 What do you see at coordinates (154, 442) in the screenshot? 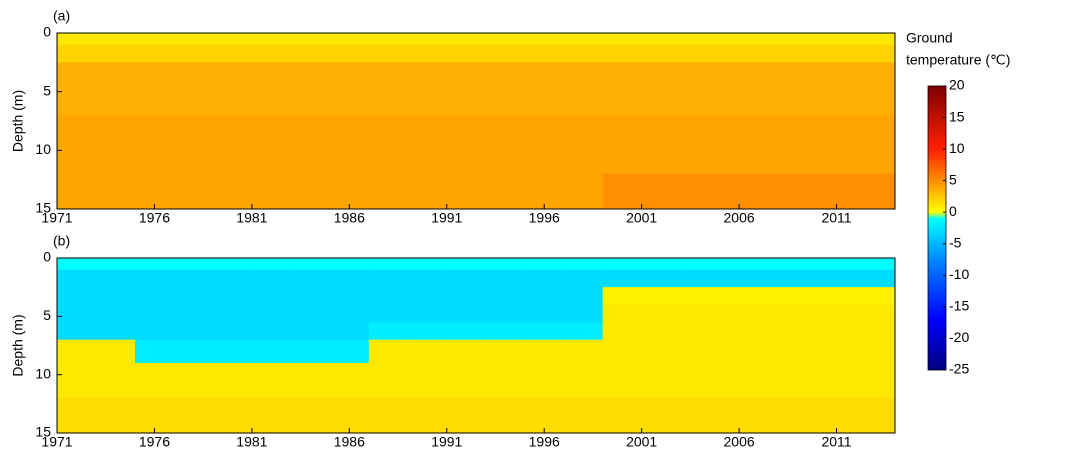
I see `x-tick-label: 1976` at bounding box center [154, 442].